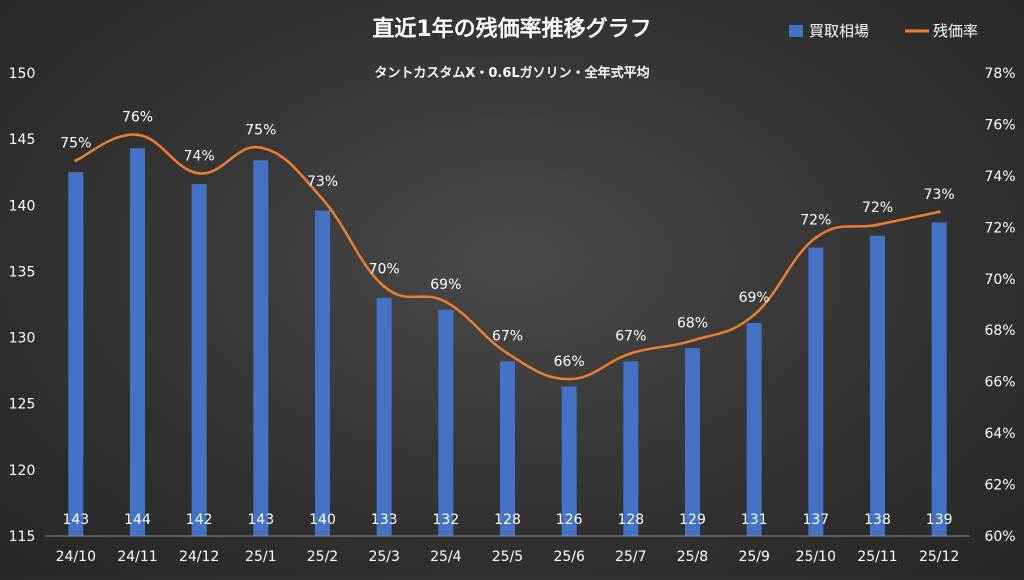  I want to click on y-left-tick-label: 125, so click(22, 405).